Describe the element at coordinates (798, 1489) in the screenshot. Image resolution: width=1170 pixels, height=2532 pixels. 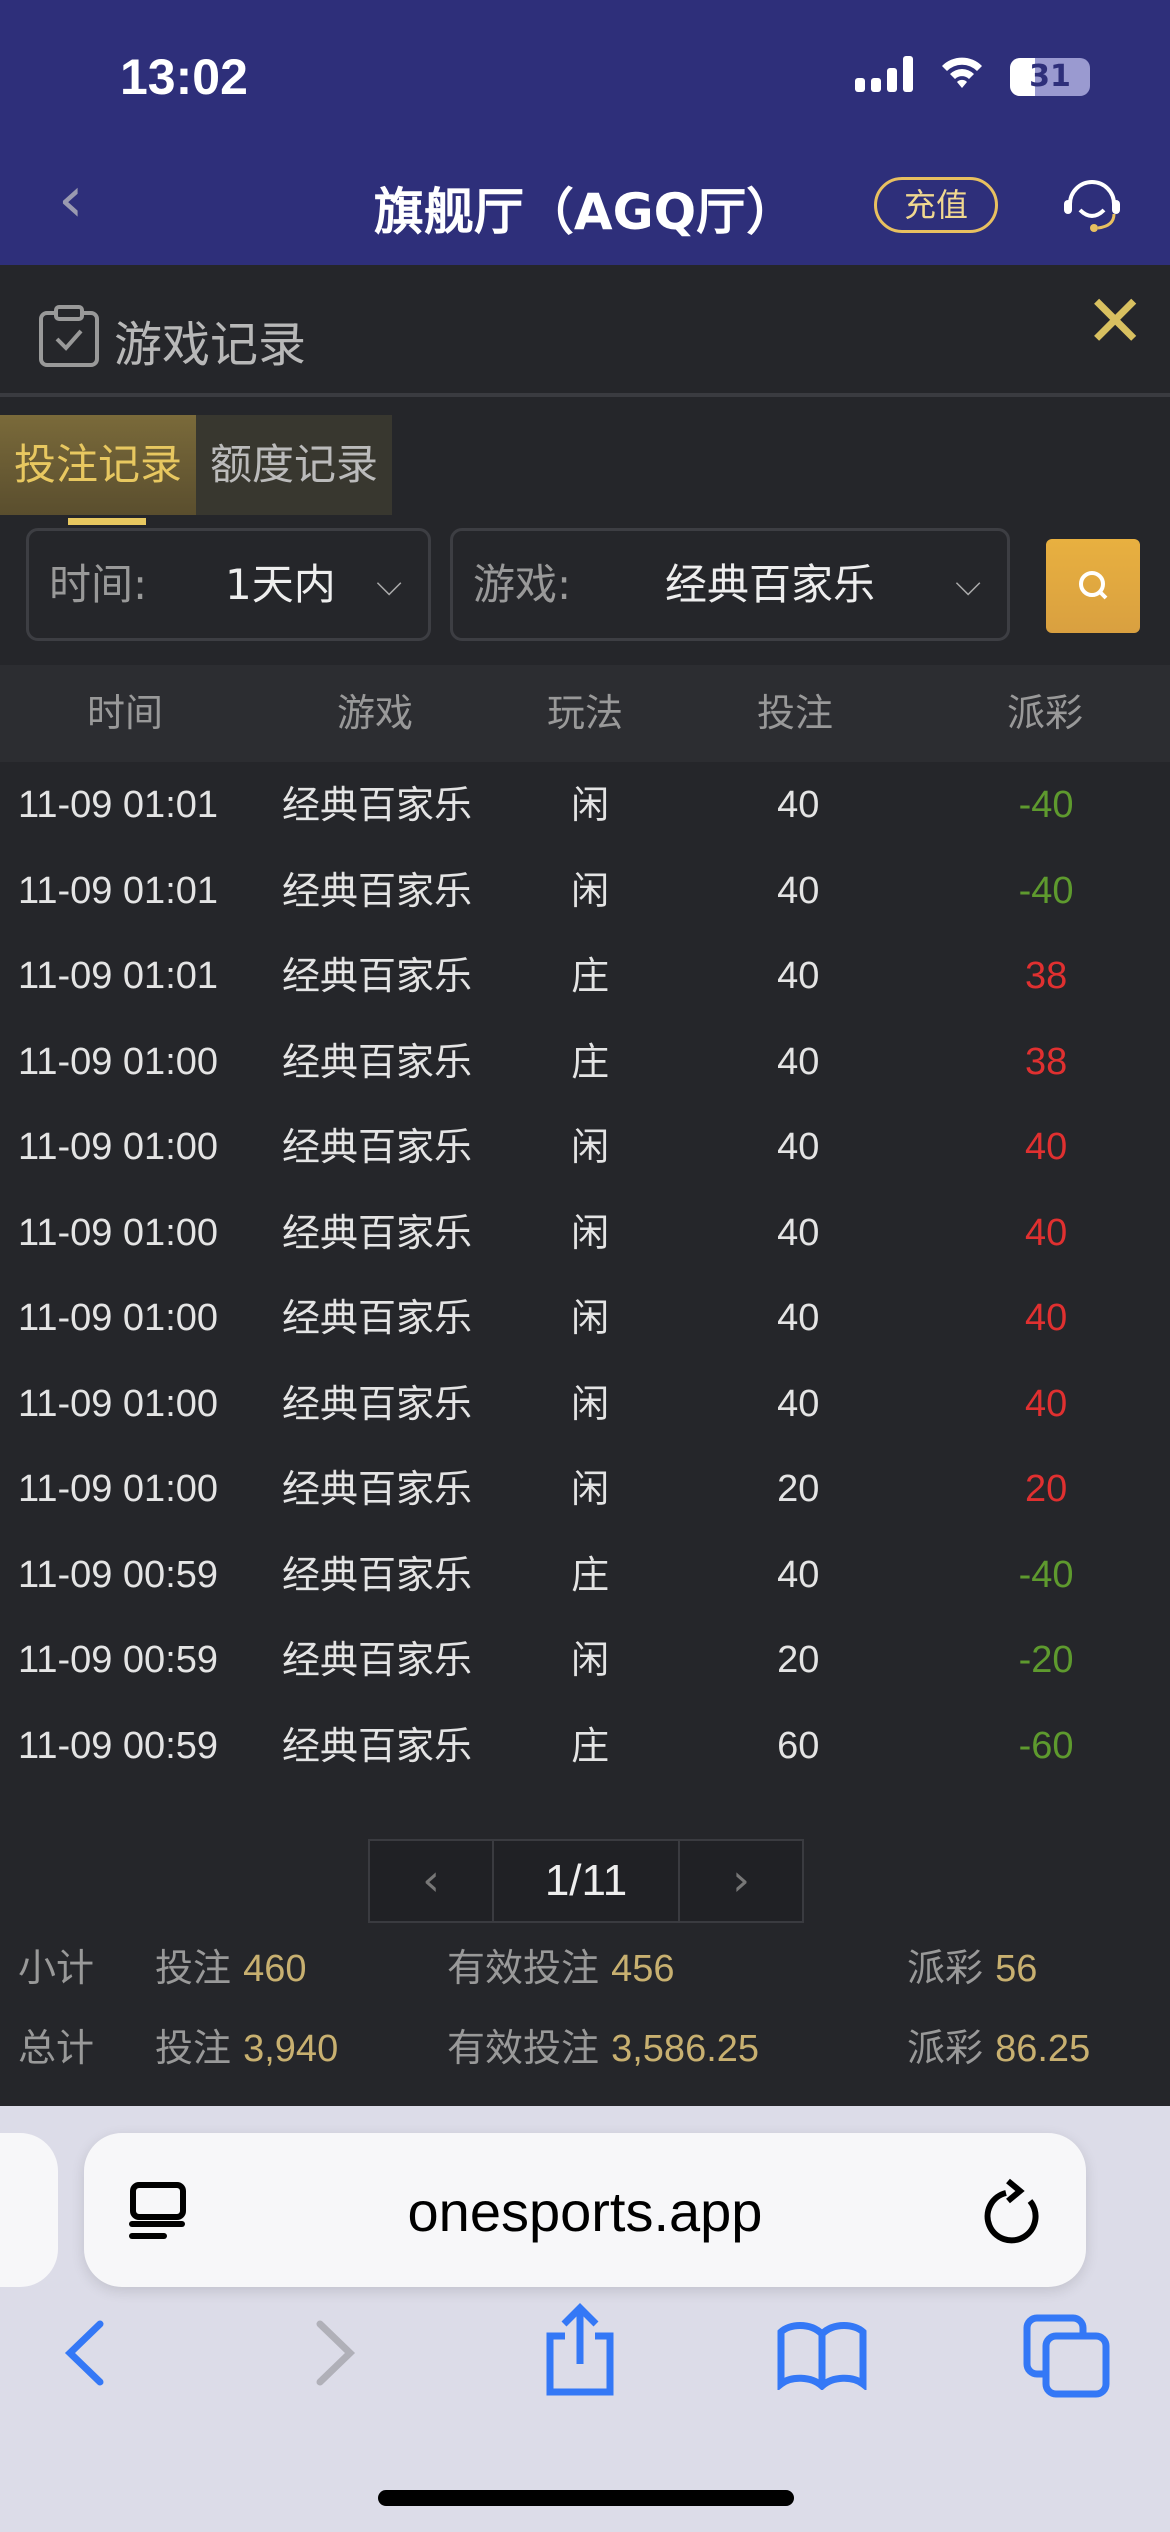
I see `row-bet: 20` at that location.